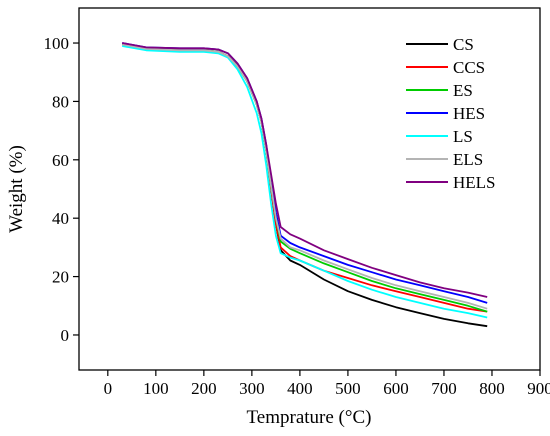 The width and height of the screenshot is (550, 436). Describe the element at coordinates (60, 277) in the screenshot. I see `y-tick-label: 20` at that location.